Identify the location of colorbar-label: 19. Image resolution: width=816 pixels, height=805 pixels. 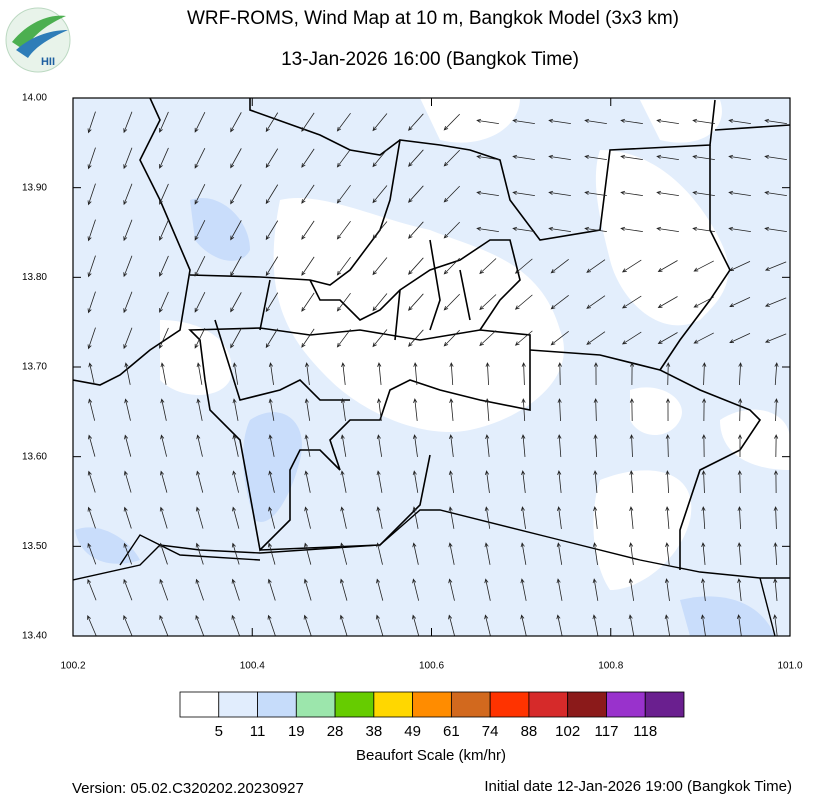
(296, 731).